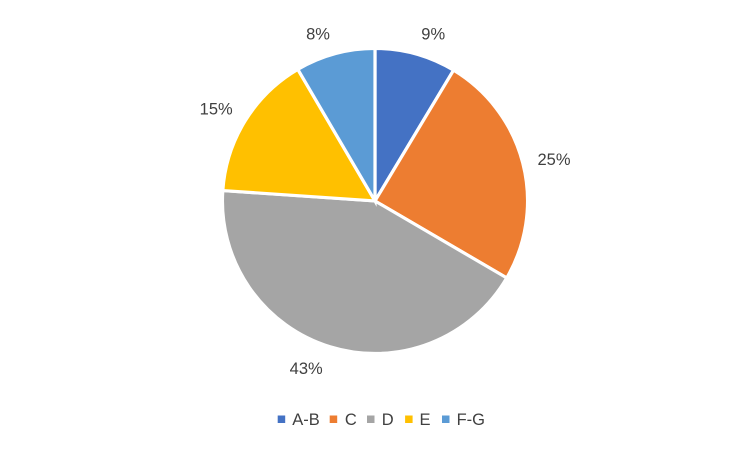  I want to click on svg-text: 25%, so click(553, 160).